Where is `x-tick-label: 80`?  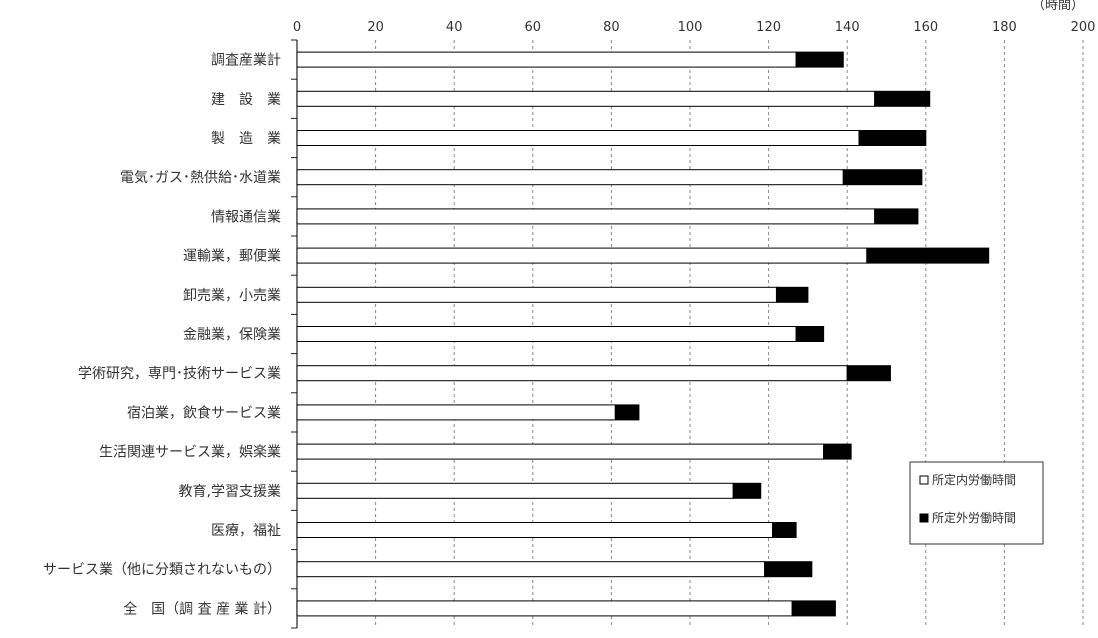 x-tick-label: 80 is located at coordinates (611, 27).